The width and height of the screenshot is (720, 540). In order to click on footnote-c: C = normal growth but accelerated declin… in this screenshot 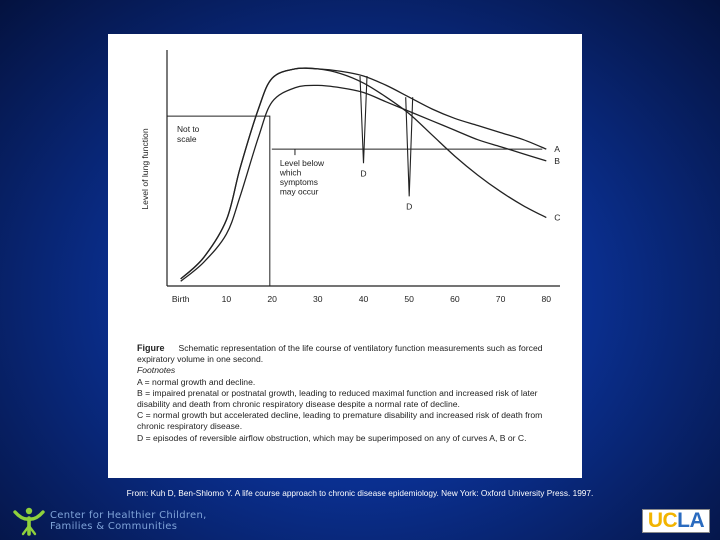, I will do `click(340, 421)`.